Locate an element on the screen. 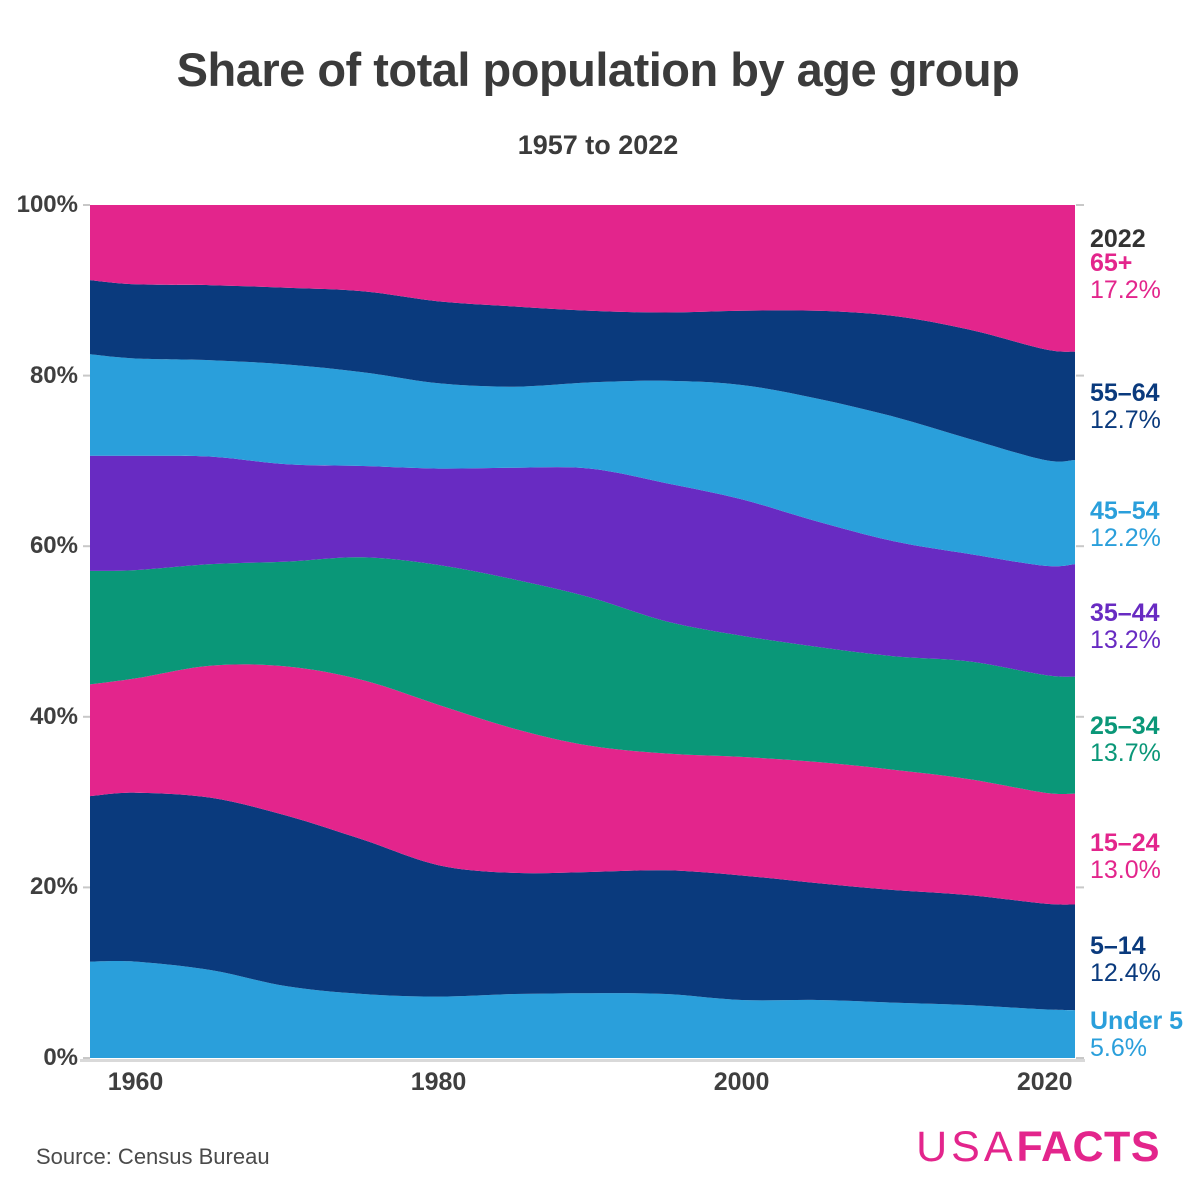 The image size is (1196, 1196). legend-group-label: 65+ is located at coordinates (1111, 263).